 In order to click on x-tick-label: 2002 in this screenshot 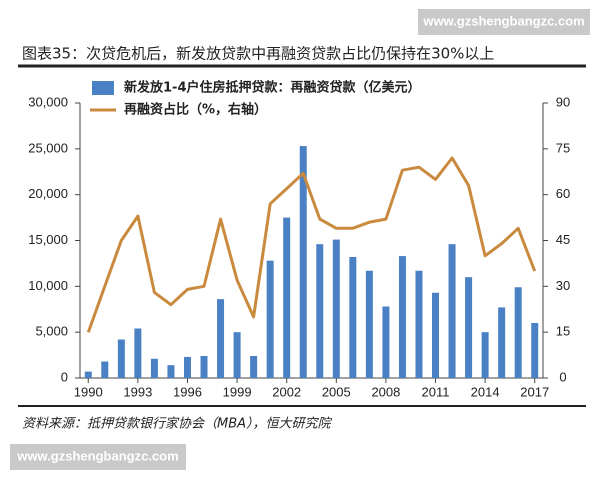, I will do `click(286, 391)`.